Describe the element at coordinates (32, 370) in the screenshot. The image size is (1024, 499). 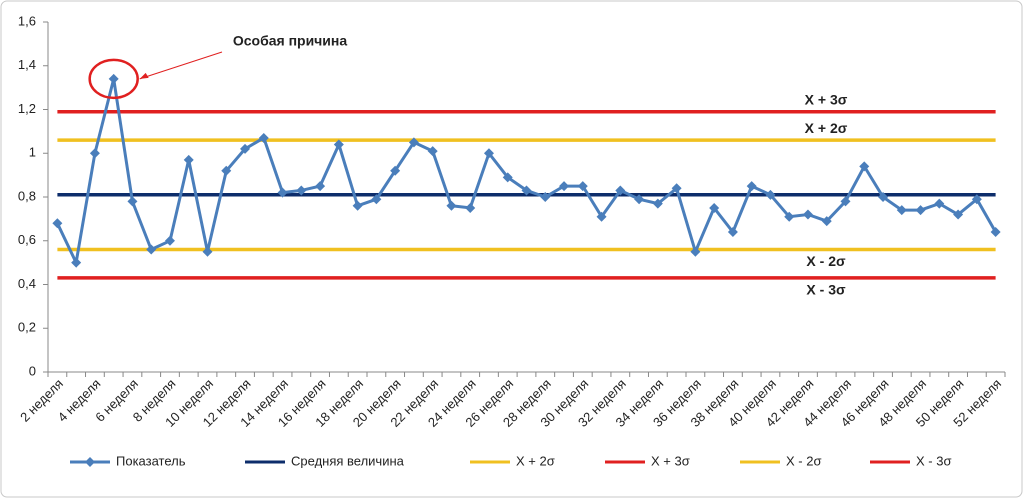
I see `y-tick-label: 0` at that location.